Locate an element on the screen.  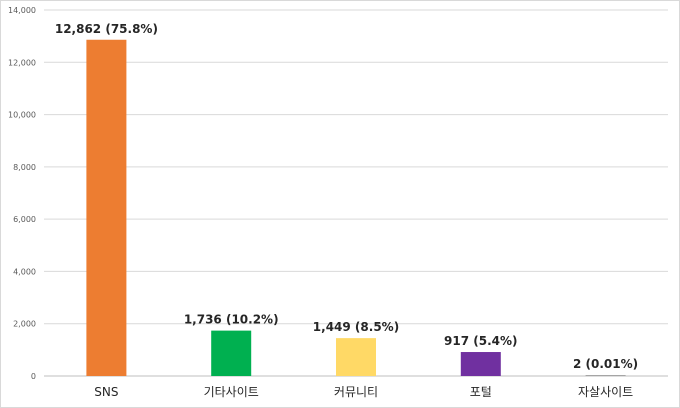
y-tick-label: 4,000 is located at coordinates (24, 271).